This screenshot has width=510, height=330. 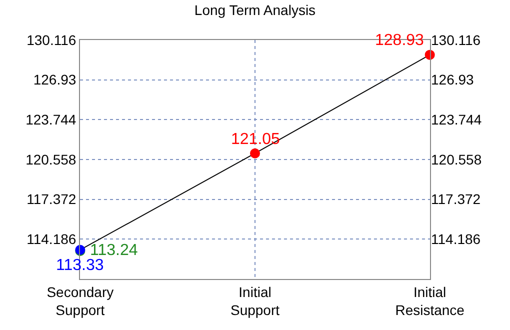 What do you see at coordinates (51, 40) in the screenshot?
I see `y-tick-label: 130.116` at bounding box center [51, 40].